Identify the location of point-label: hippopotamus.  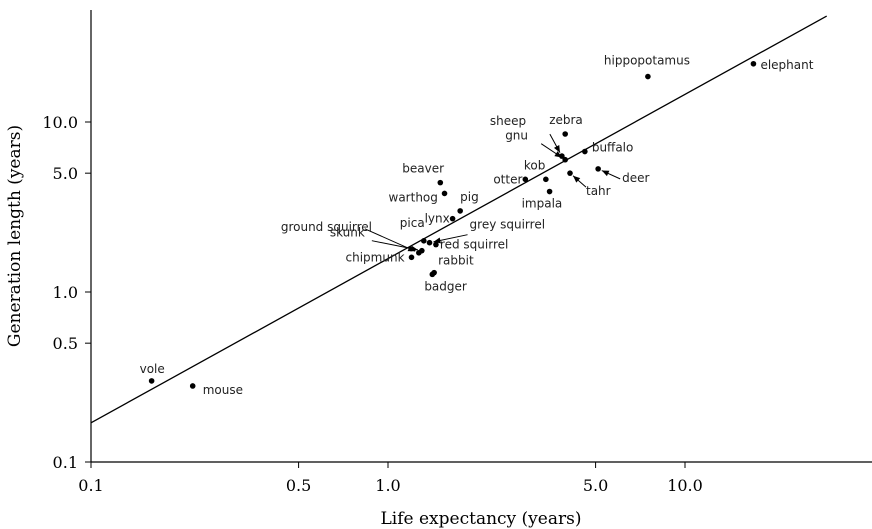
(647, 61).